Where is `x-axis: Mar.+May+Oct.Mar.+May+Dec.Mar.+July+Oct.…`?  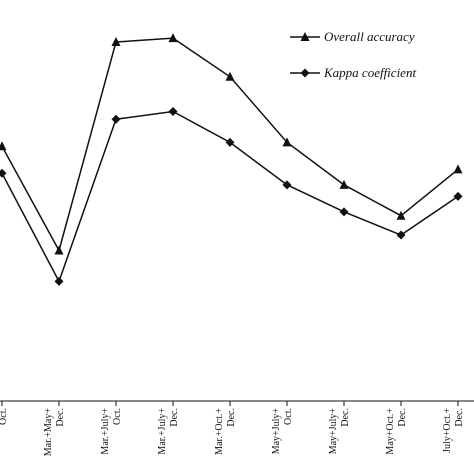 x-axis: Mar.+May+Oct.Mar.+May+Dec.Mar.+July+Oct.… is located at coordinates (237, 428).